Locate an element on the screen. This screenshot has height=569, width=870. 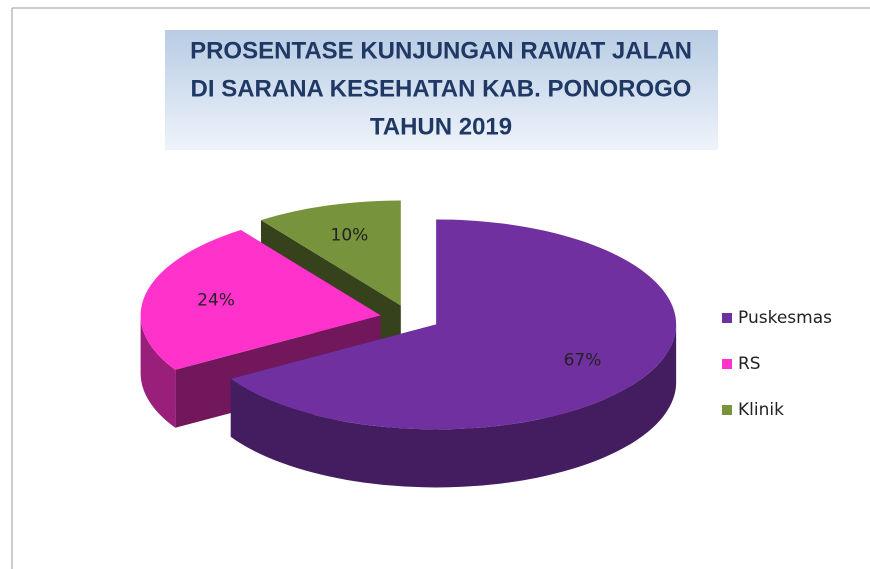
data-label: 67% is located at coordinates (583, 361).